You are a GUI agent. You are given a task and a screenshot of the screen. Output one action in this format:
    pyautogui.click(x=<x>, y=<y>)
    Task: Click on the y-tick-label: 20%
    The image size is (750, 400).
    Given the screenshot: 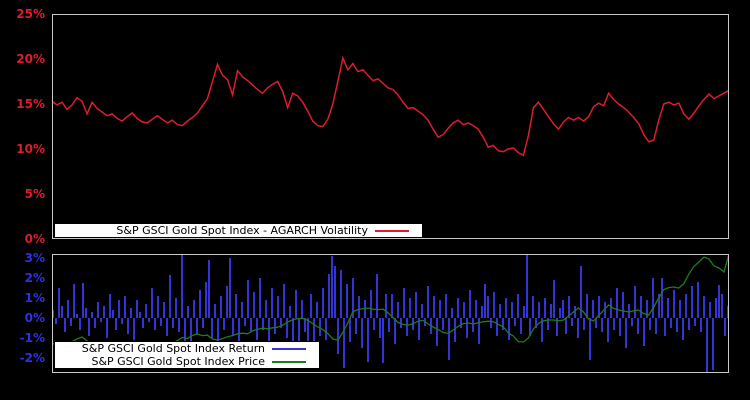 What is the action you would take?
    pyautogui.click(x=30, y=59)
    